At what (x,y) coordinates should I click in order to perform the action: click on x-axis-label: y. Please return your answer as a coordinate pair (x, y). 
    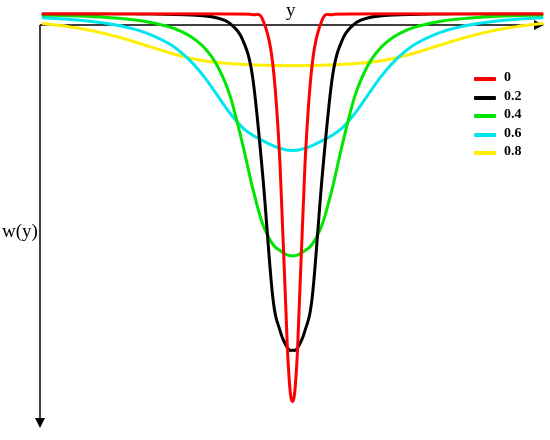
    Looking at the image, I should click on (291, 10).